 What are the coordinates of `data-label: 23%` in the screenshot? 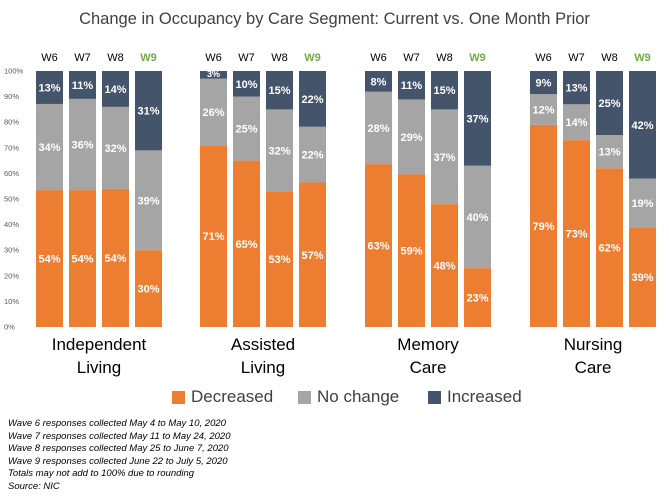 It's located at (477, 299).